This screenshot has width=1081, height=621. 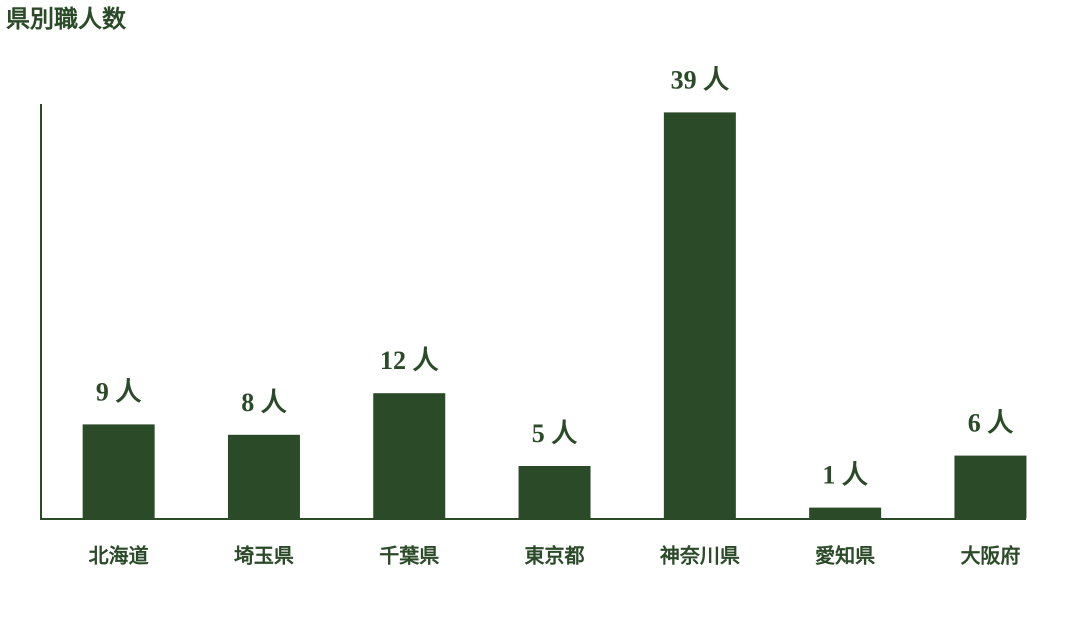 What do you see at coordinates (409, 360) in the screenshot?
I see `value-label: 12 人` at bounding box center [409, 360].